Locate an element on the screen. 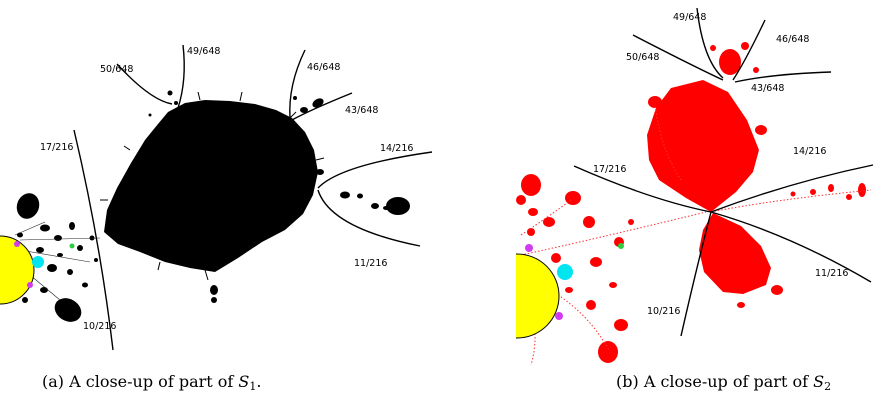 The height and width of the screenshot is (413, 882). dendrite-a is located at coordinates (57, 261).